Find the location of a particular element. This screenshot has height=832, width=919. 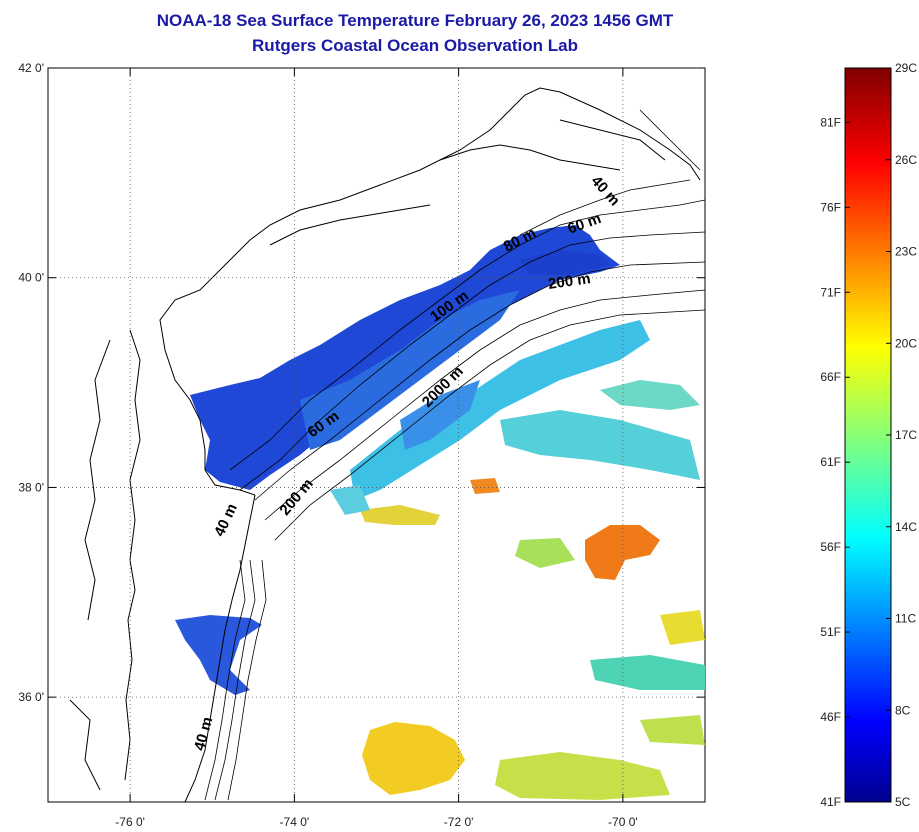

colorbar-f-label: 41F is located at coordinates (830, 802).